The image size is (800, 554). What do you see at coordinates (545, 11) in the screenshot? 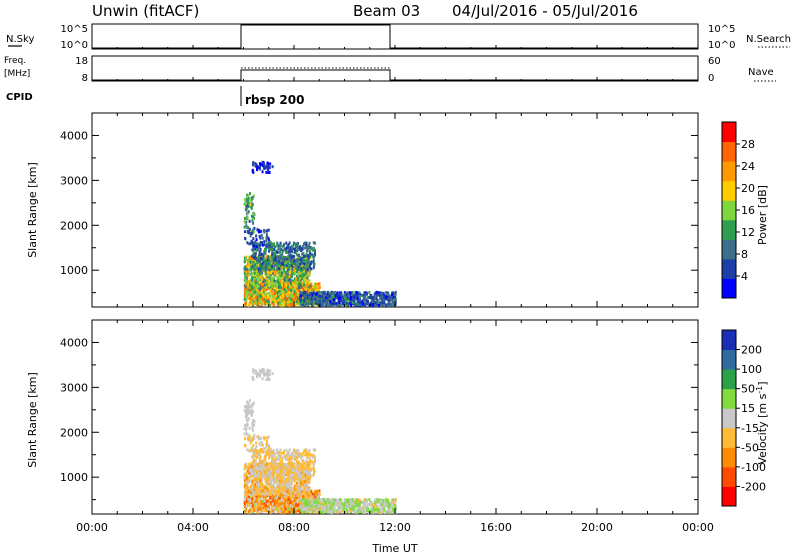
I see `date-range: 04/Jul/2016 - 05/Jul/2016` at bounding box center [545, 11].